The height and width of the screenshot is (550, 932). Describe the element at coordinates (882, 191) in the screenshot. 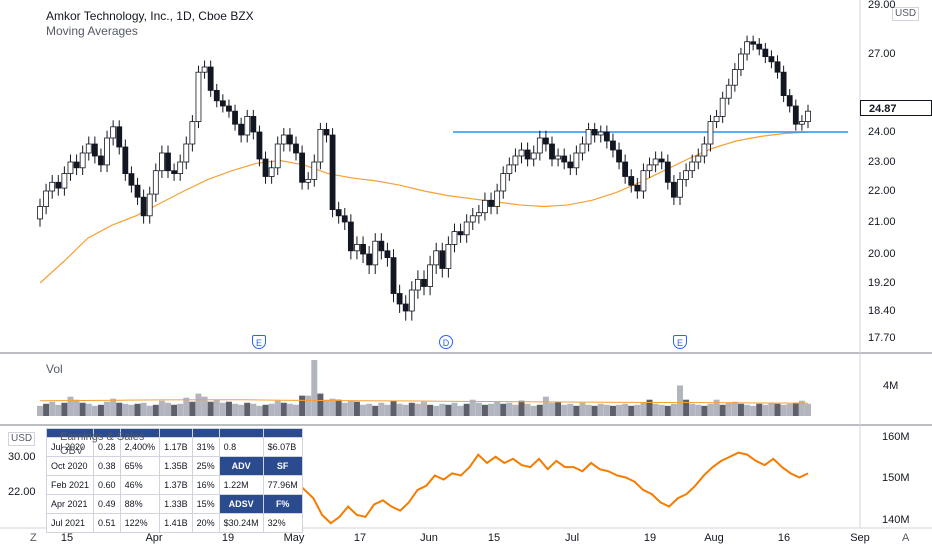

I see `price-tick-label: 22.00` at that location.